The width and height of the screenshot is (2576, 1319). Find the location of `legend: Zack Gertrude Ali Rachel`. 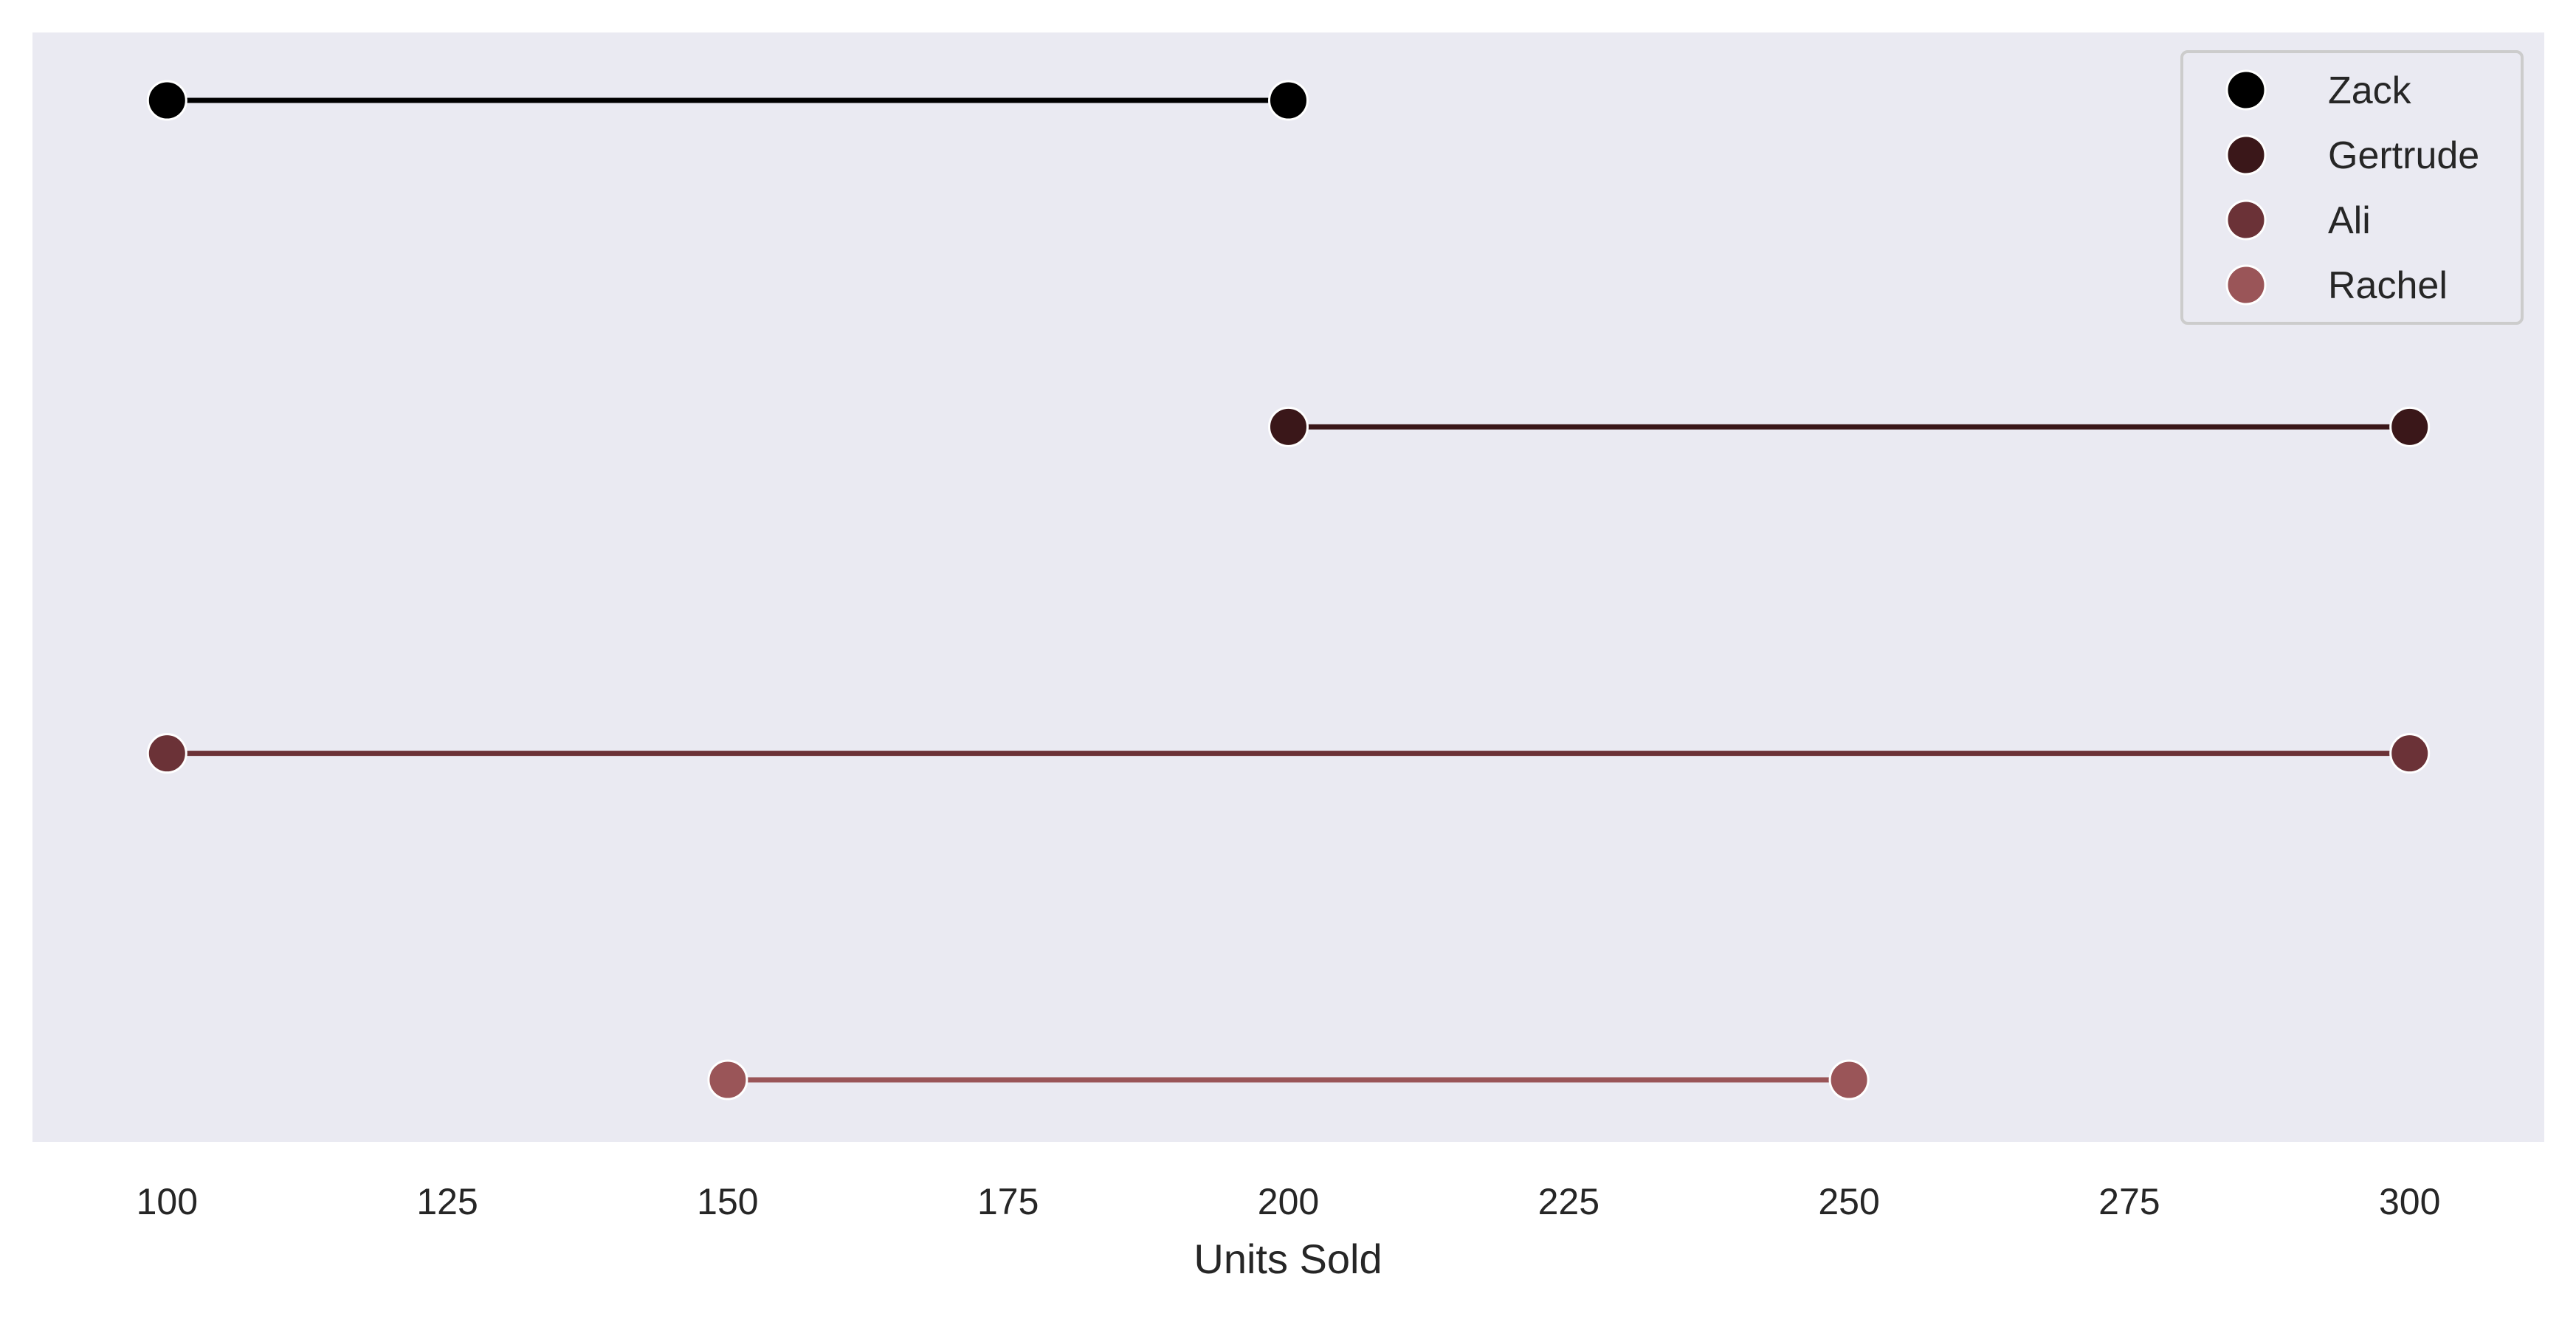

legend: Zack Gertrude Ali Rachel is located at coordinates (2352, 187).